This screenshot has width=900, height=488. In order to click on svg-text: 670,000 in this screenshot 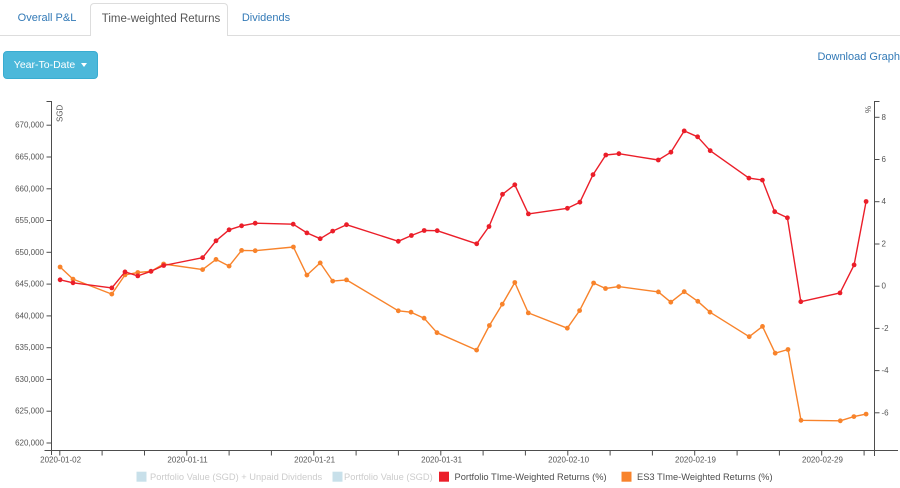, I will do `click(29, 125)`.